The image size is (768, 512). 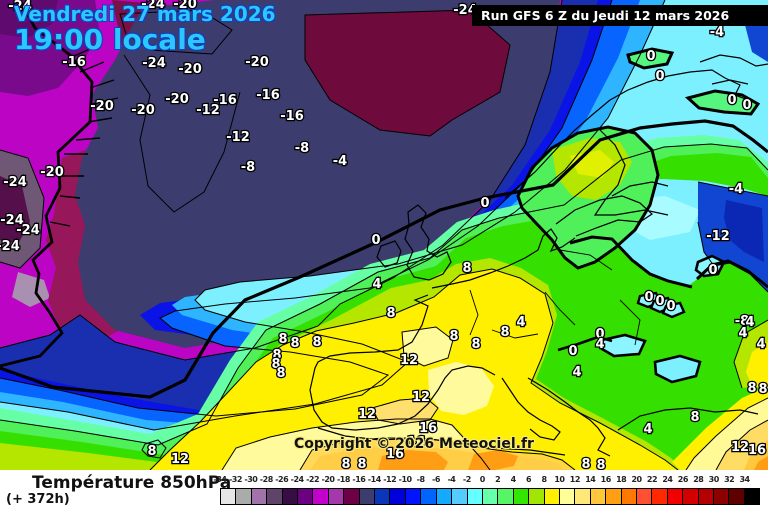 I want to click on colorbar-tick-label: 8, so click(x=544, y=479).